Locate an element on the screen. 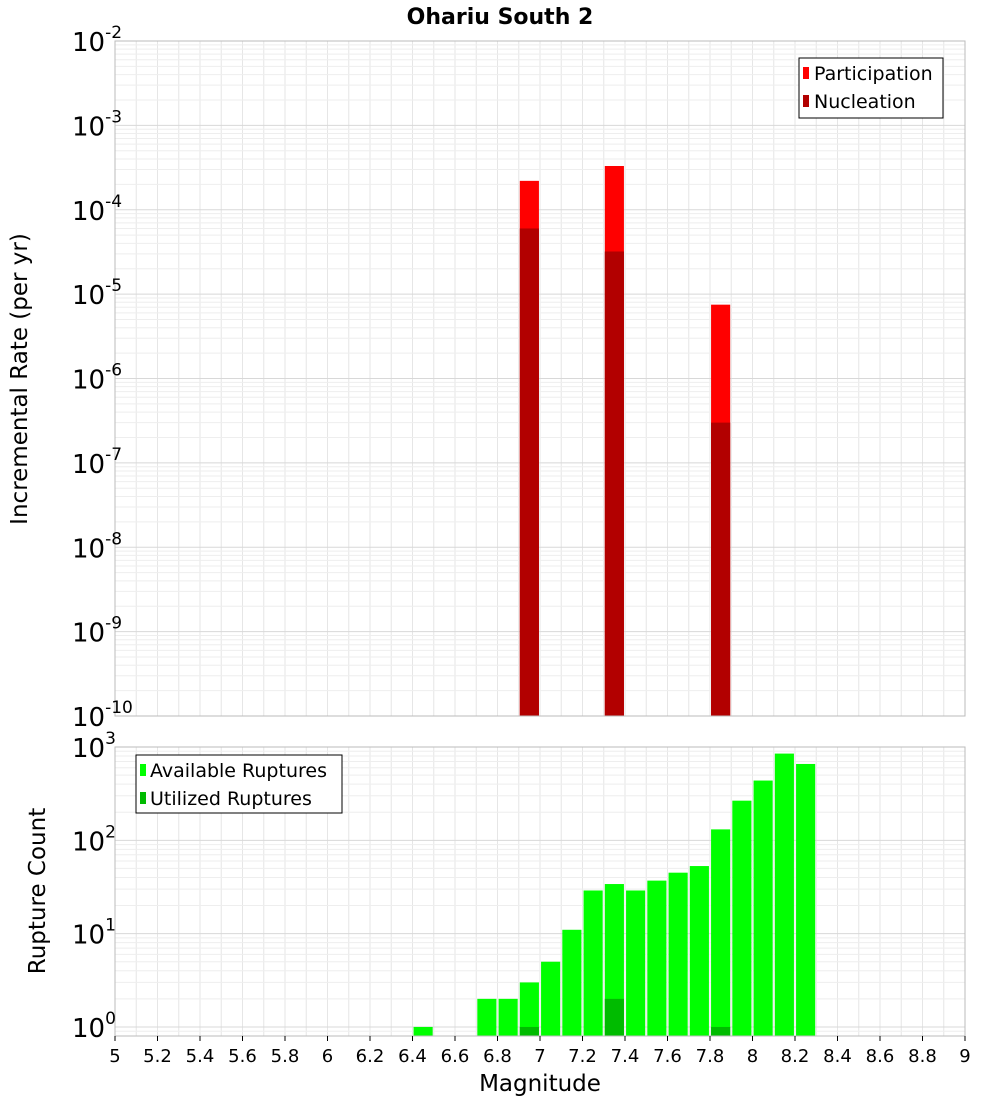 Image resolution: width=1000 pixels, height=1100 pixels. count-y-tick-label: 10⁰ is located at coordinates (94, 1026).